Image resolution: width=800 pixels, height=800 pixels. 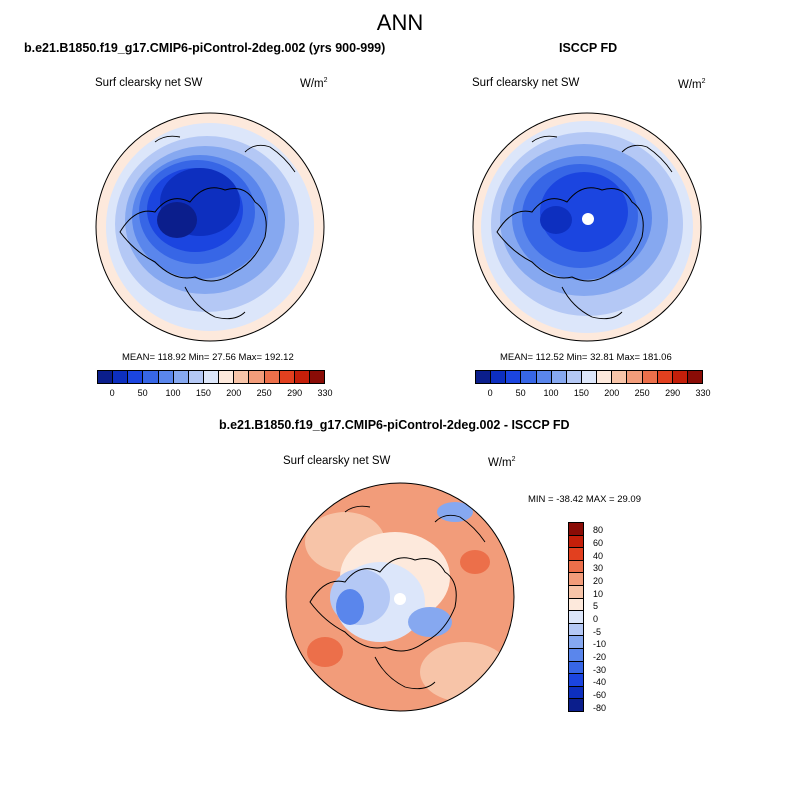 What do you see at coordinates (692, 84) in the screenshot?
I see `right-units-label: W/m2` at bounding box center [692, 84].